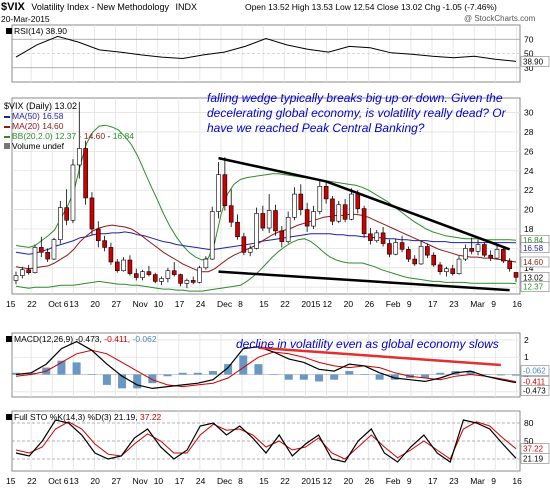 The height and width of the screenshot is (502, 550). Describe the element at coordinates (83, 417) in the screenshot. I see `sto-legend: Full STO %K(14,3) %D(3) 21.19, 37.22` at that location.